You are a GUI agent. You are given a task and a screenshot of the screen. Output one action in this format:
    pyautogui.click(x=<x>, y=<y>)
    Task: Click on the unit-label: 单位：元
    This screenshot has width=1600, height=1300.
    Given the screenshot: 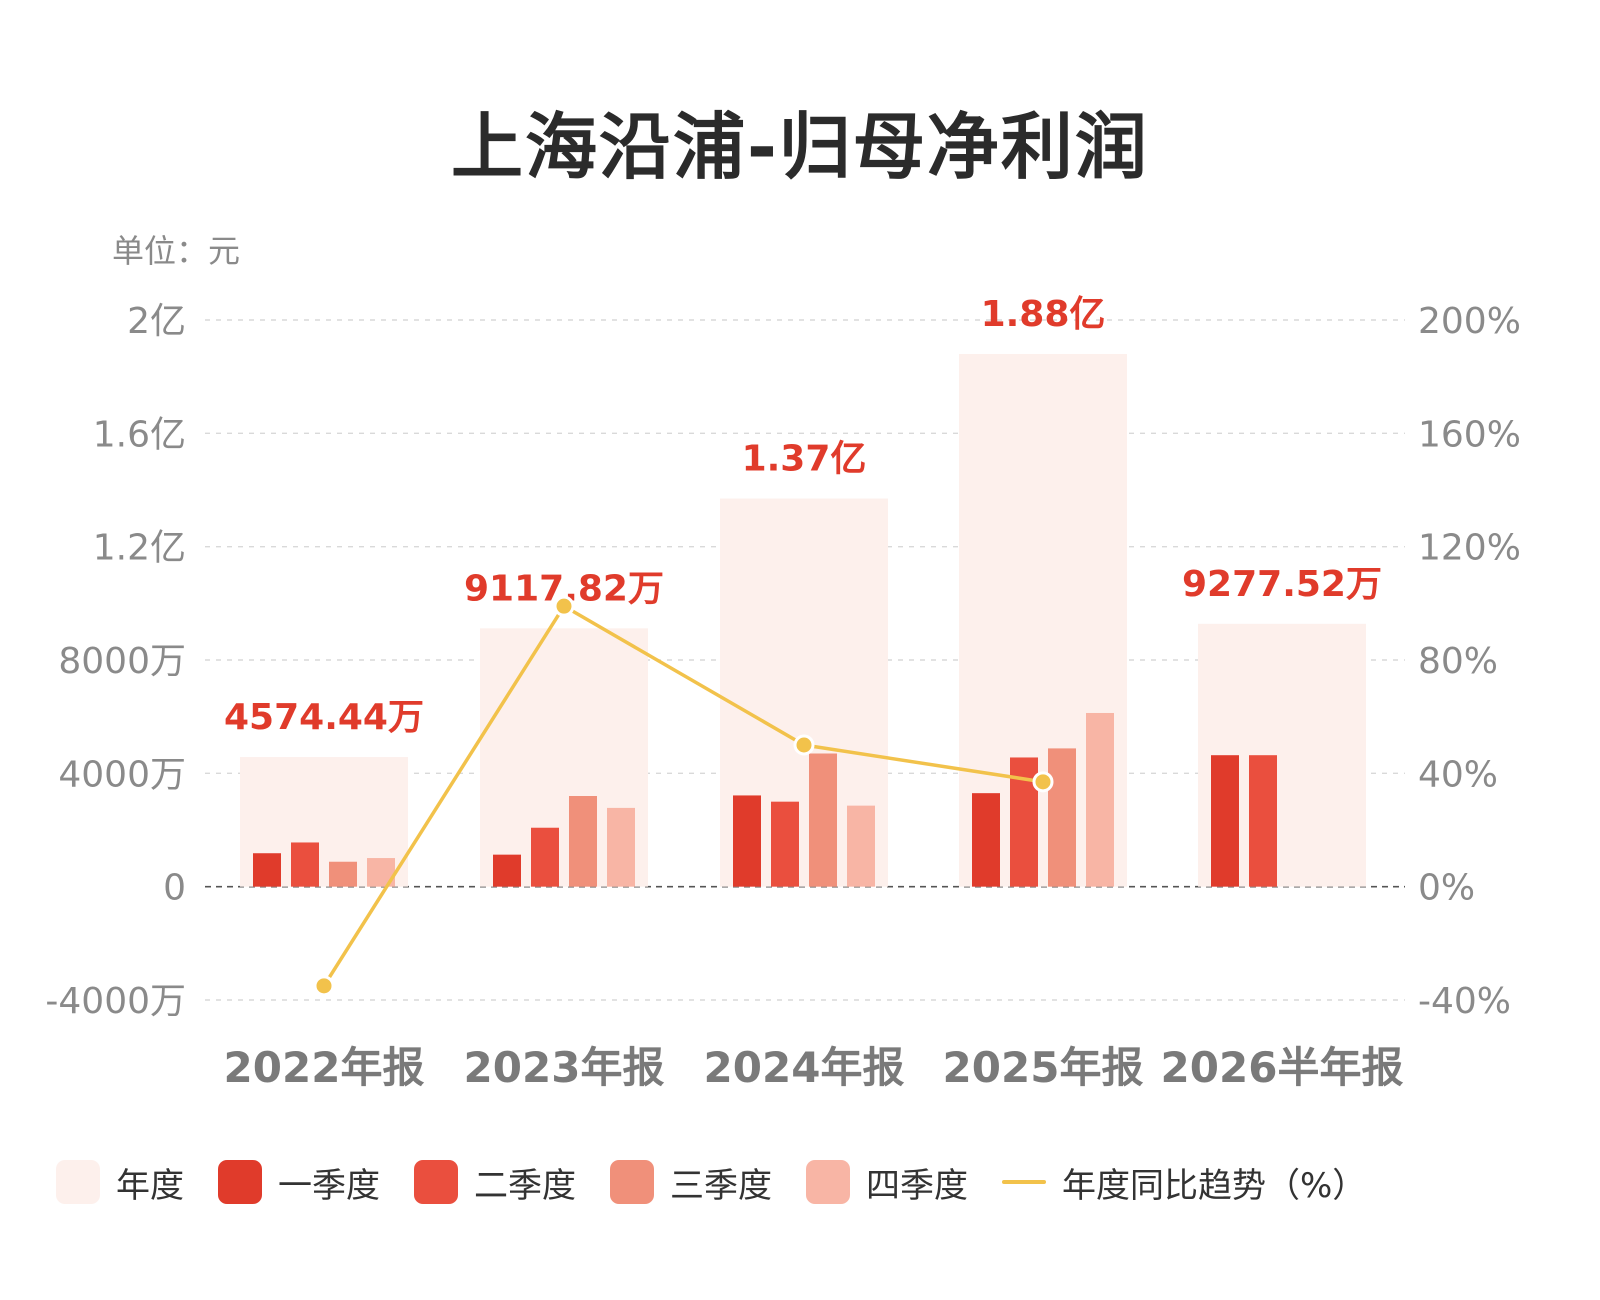 What is the action you would take?
    pyautogui.click(x=176, y=251)
    